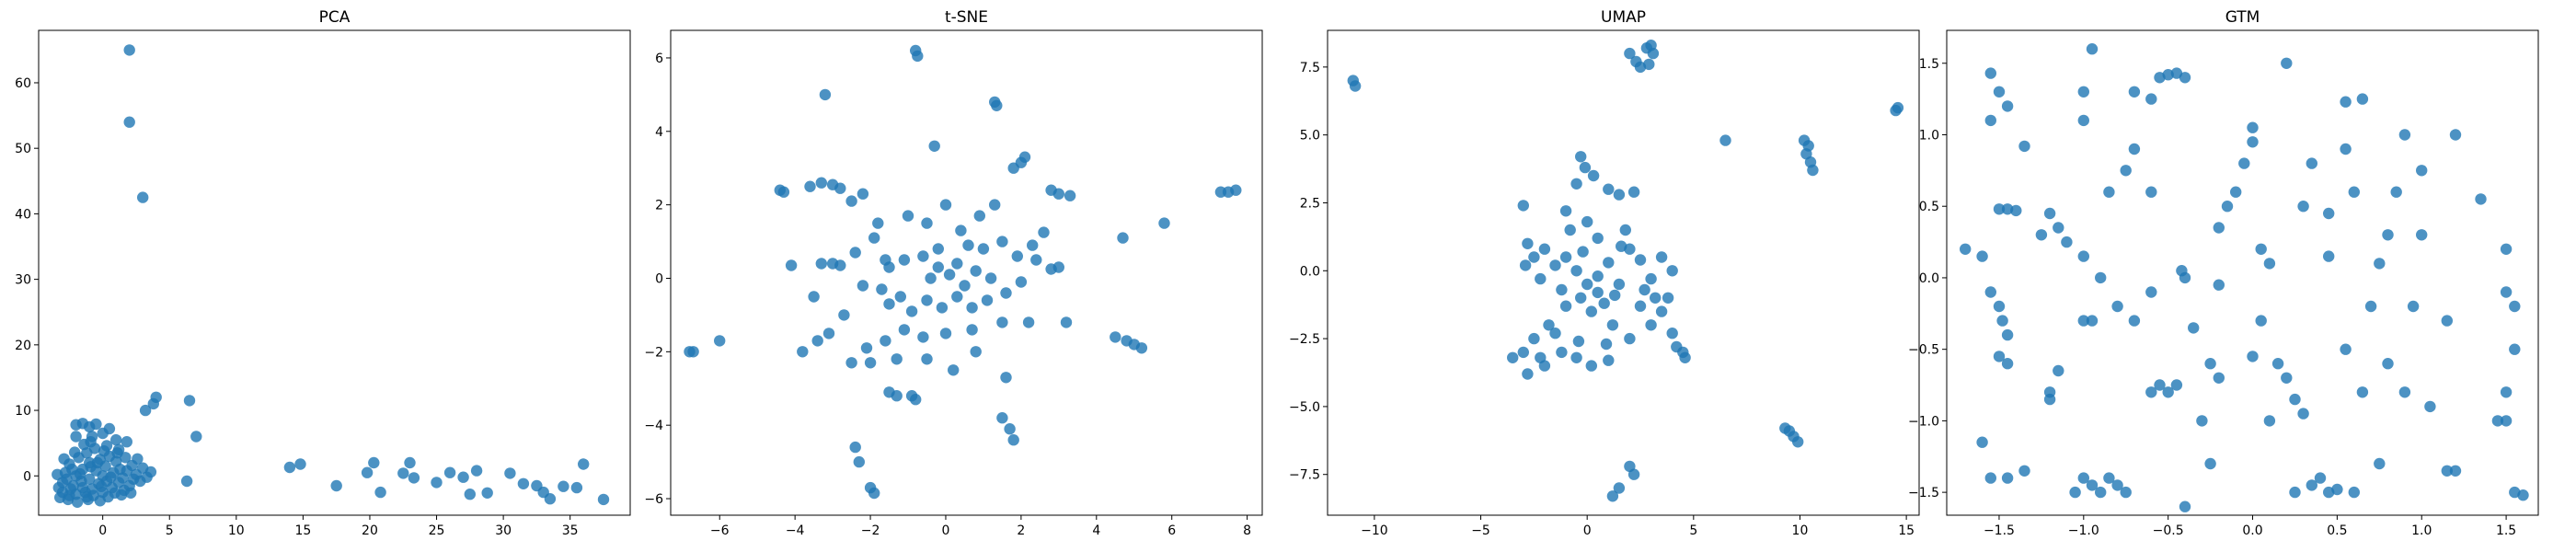  Describe the element at coordinates (170, 530) in the screenshot. I see `x-tick-label: 5` at that location.